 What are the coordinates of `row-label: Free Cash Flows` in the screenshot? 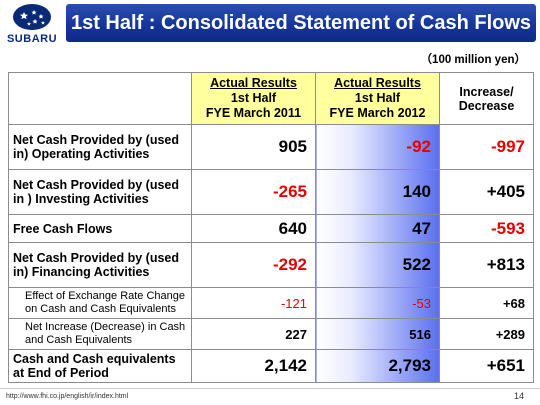 It's located at (100, 228).